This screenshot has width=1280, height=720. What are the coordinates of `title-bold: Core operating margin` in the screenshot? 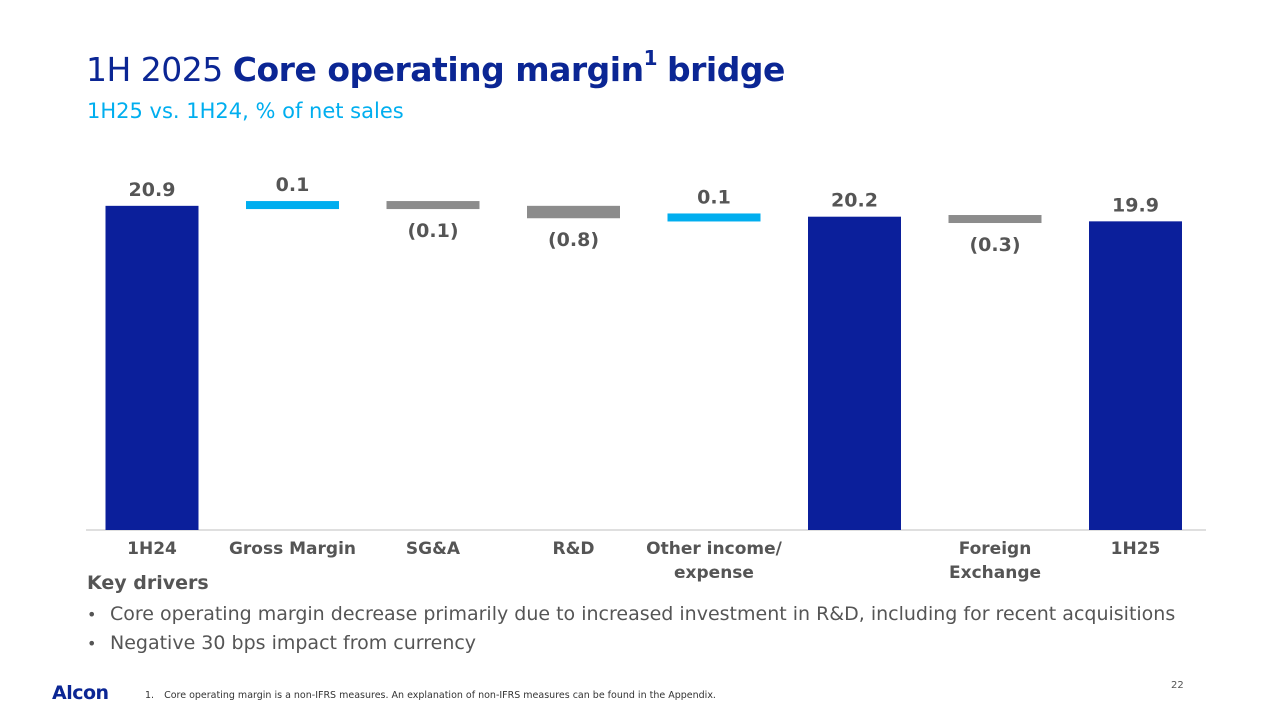 It's located at (438, 69).